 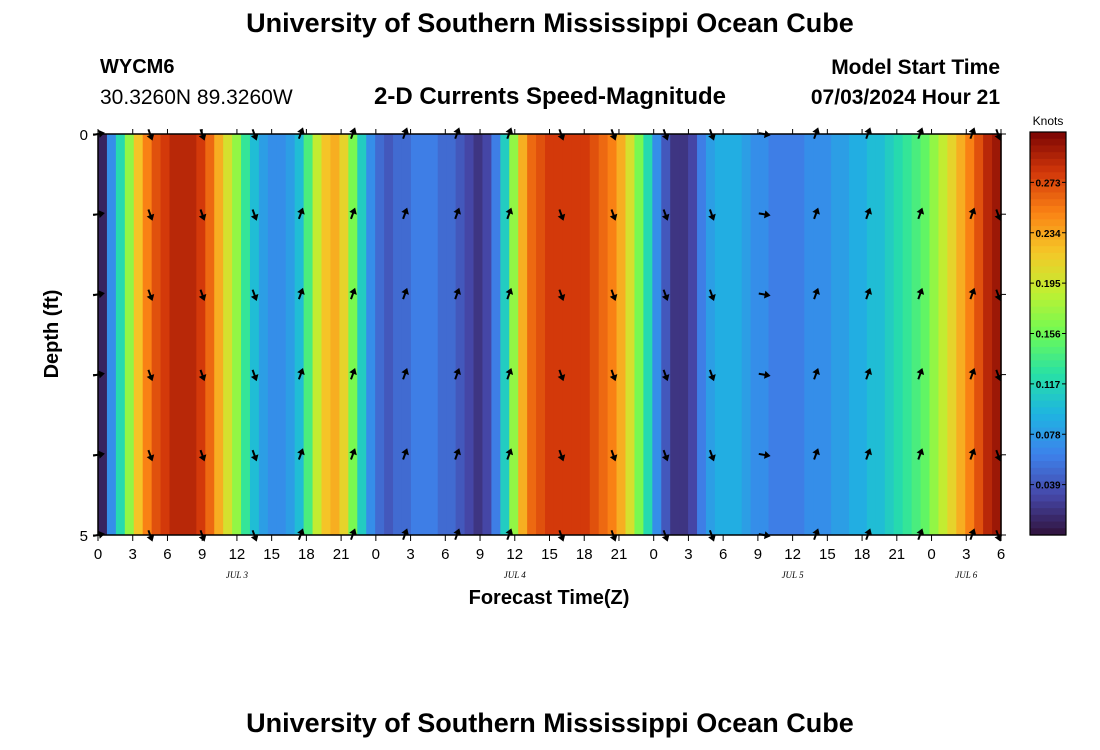 I want to click on chart-subtitle: 2-D Currents Speed-Magnitude, so click(x=550, y=96).